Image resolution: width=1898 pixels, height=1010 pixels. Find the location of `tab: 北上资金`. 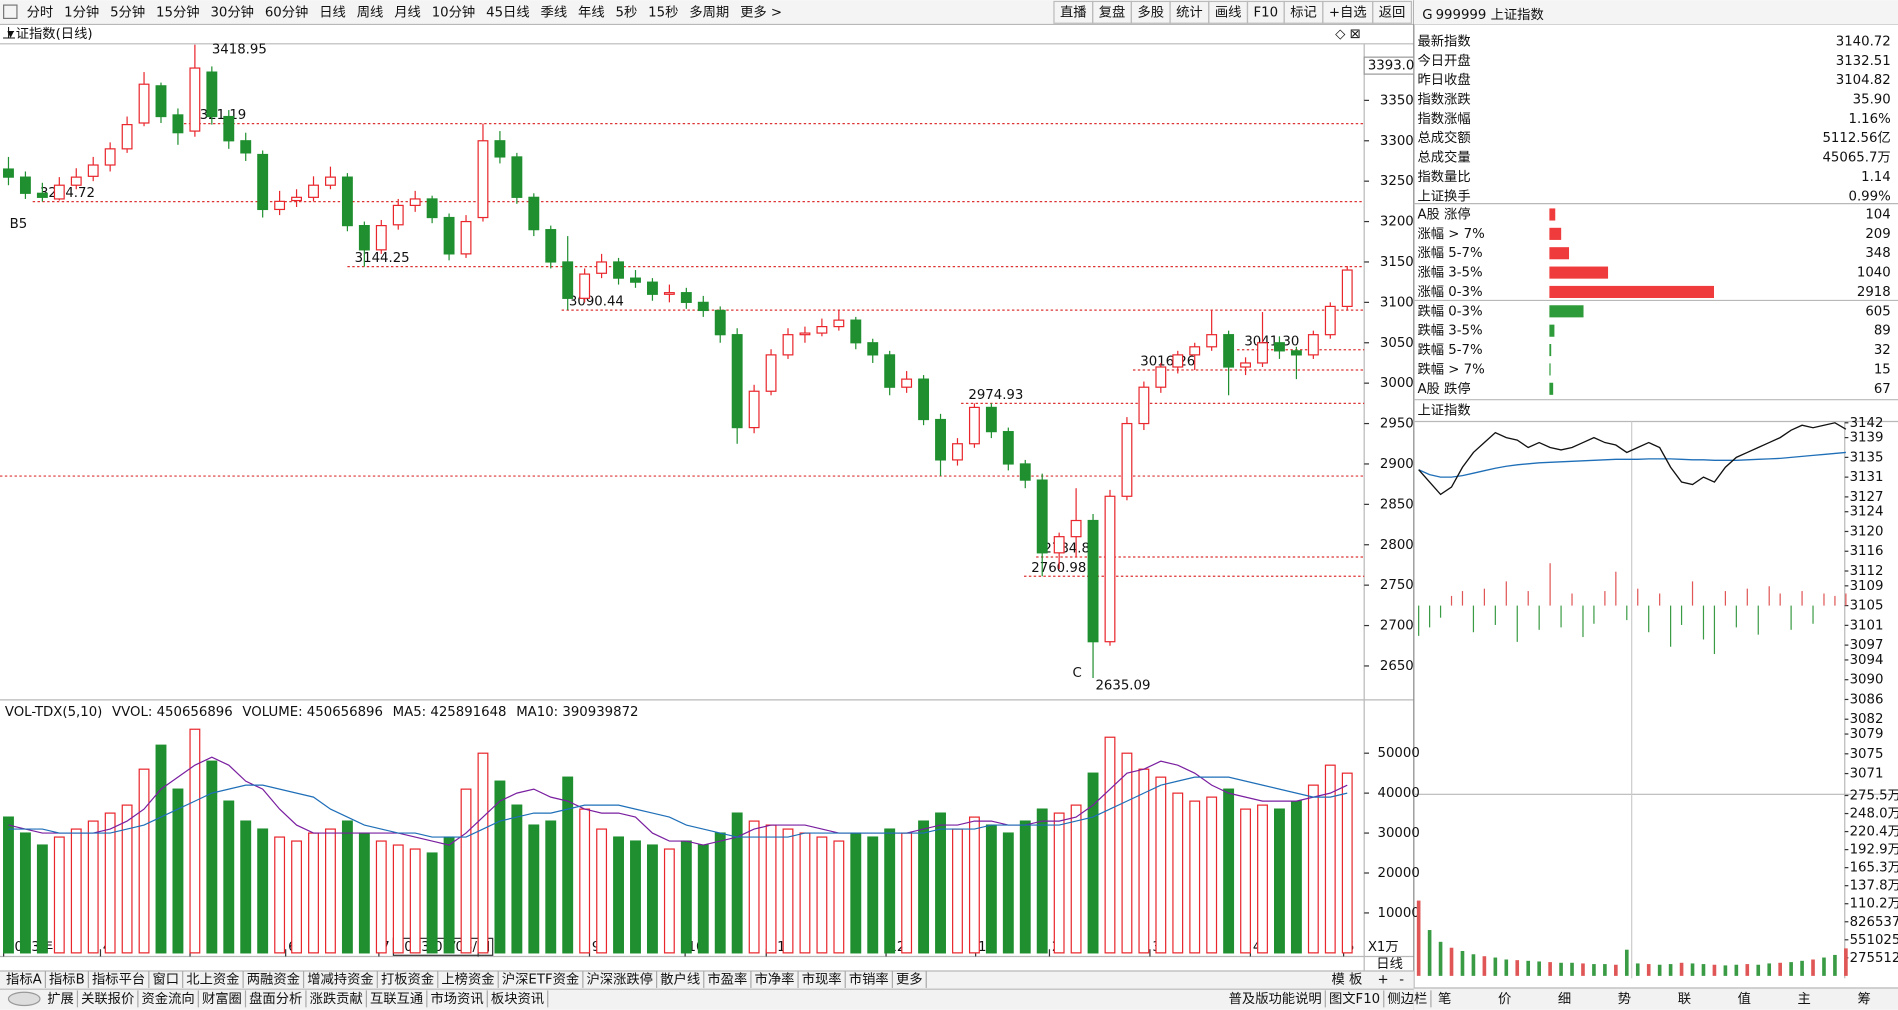

tab: 北上资金 is located at coordinates (212, 980).